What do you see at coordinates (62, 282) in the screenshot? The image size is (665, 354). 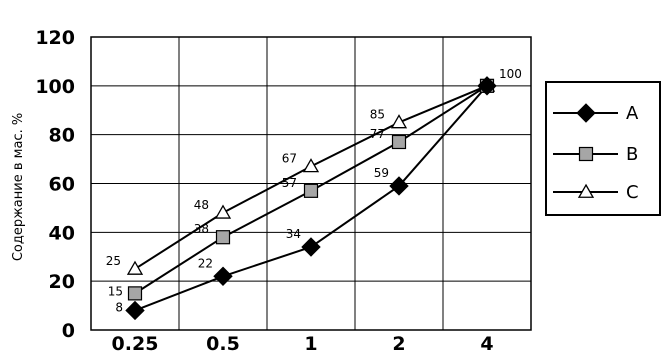 I see `y-tick-label: 20` at bounding box center [62, 282].